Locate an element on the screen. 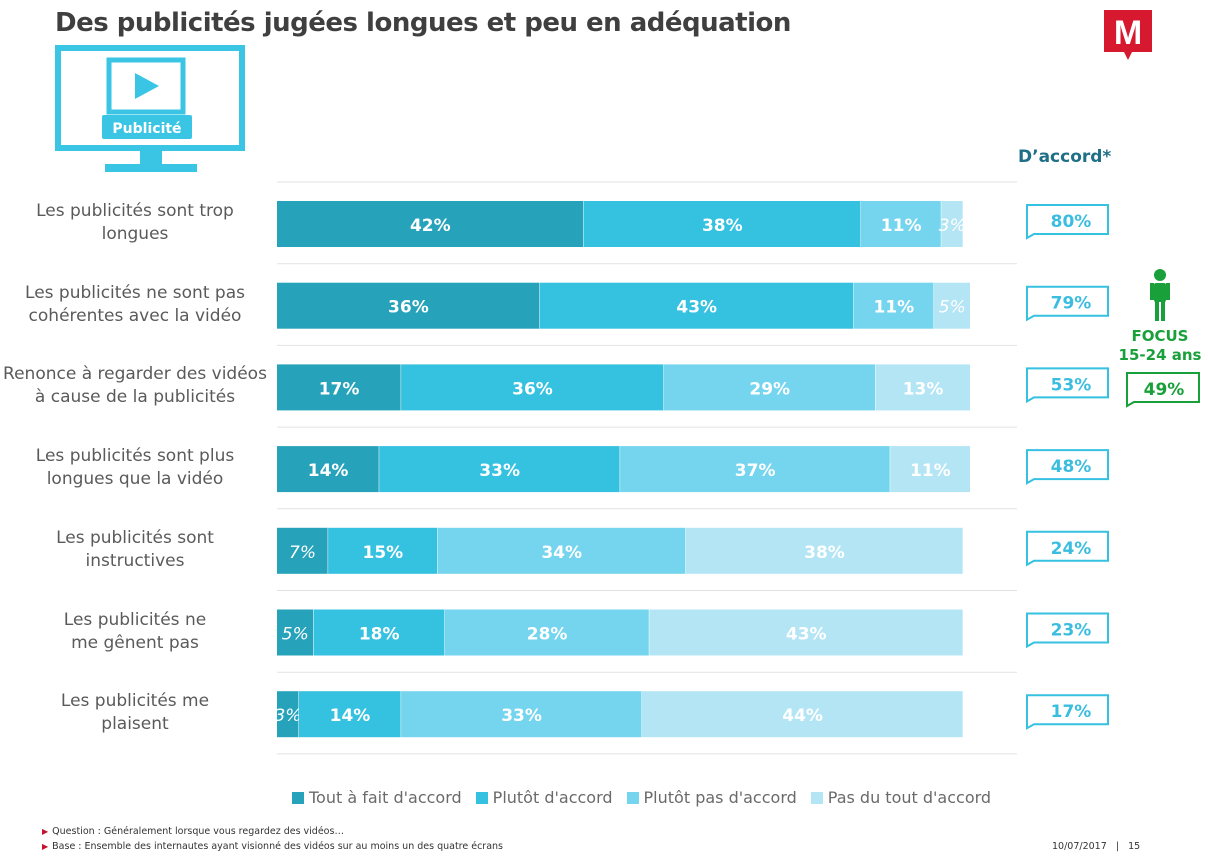  category-label-line: à cause de la publicités is located at coordinates (135, 397).